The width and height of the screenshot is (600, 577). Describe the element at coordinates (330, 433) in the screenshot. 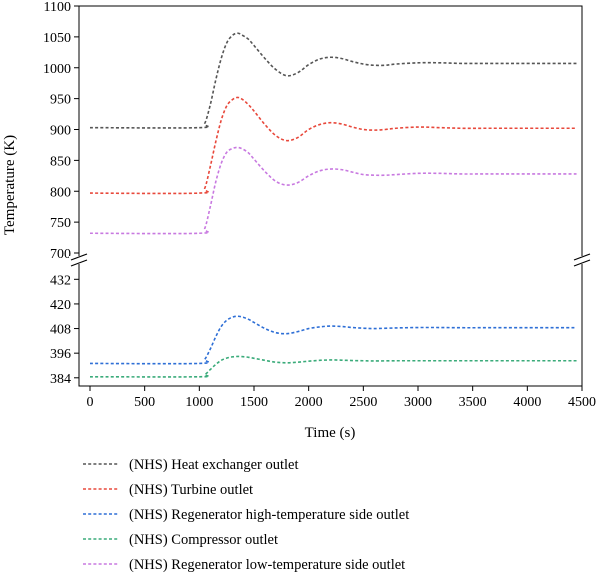

I see `x-axis-title: Time (s)` at that location.